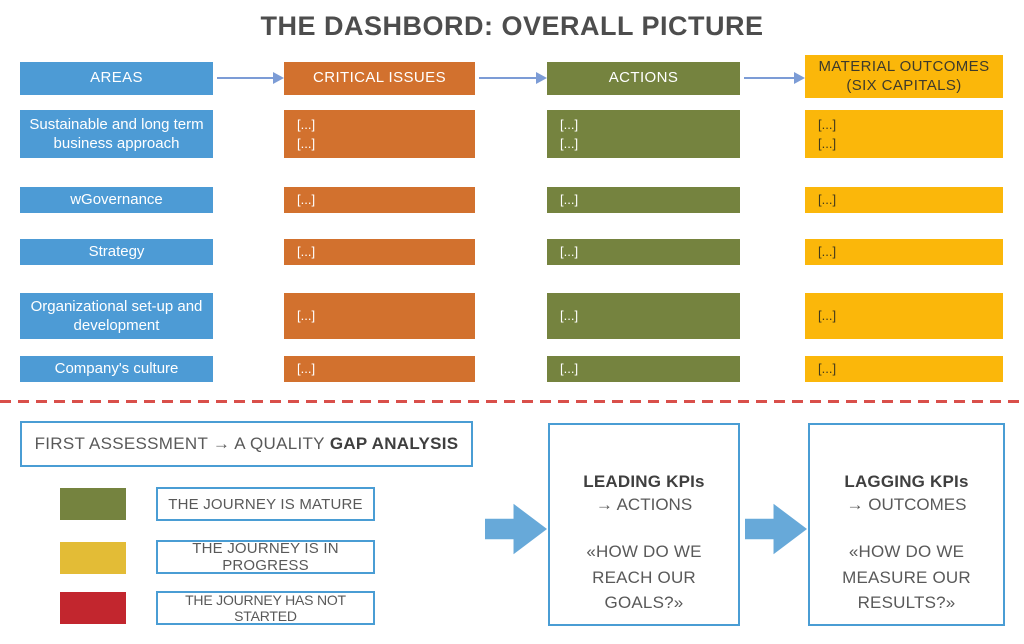  Describe the element at coordinates (93, 504) in the screenshot. I see `legend-swatch-mature` at that location.